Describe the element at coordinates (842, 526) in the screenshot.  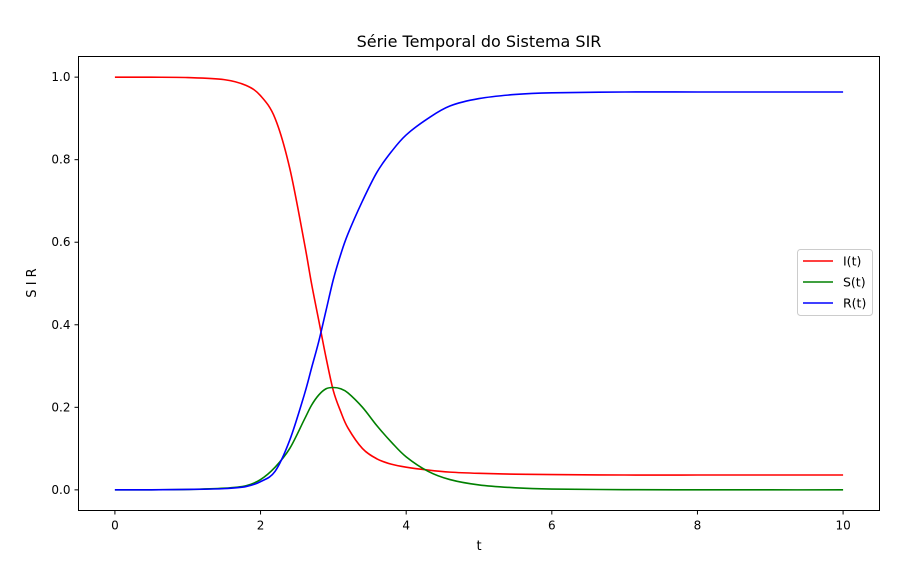
I see `x-tick-label: 10` at that location.